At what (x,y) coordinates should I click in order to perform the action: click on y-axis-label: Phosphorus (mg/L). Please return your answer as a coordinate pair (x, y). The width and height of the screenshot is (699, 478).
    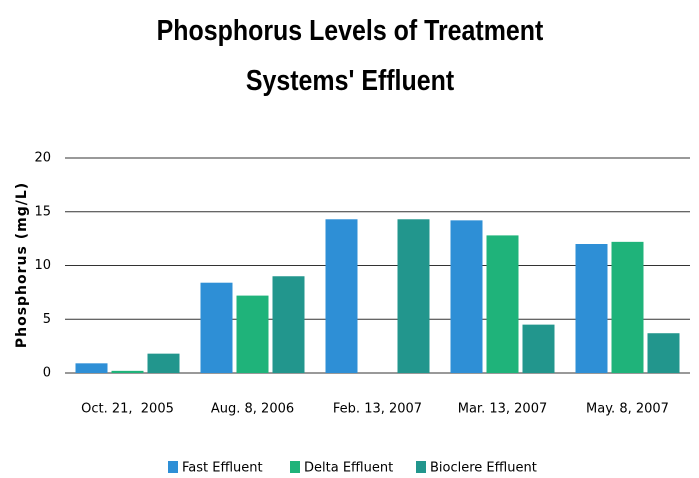
    Looking at the image, I should click on (22, 265).